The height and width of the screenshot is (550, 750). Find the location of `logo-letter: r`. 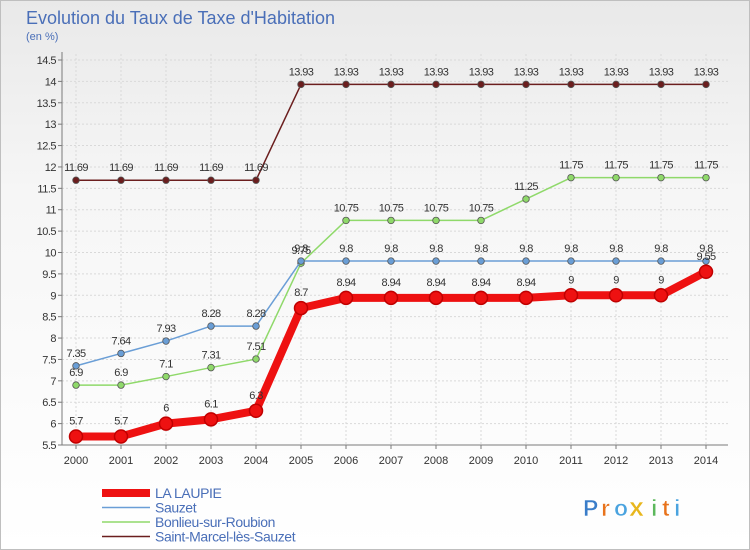

logo-letter: r is located at coordinates (605, 508).